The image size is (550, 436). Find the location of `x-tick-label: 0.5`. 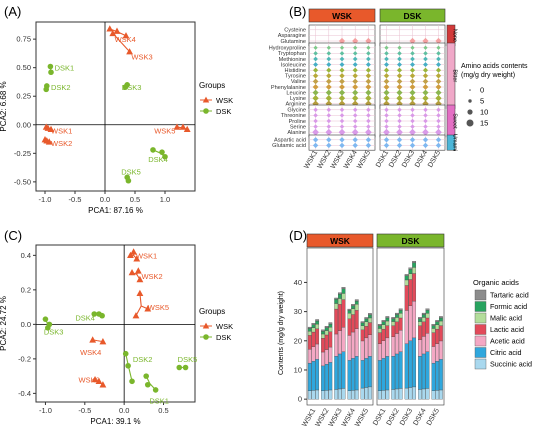

x-tick-label: 0.5 is located at coordinates (135, 199).